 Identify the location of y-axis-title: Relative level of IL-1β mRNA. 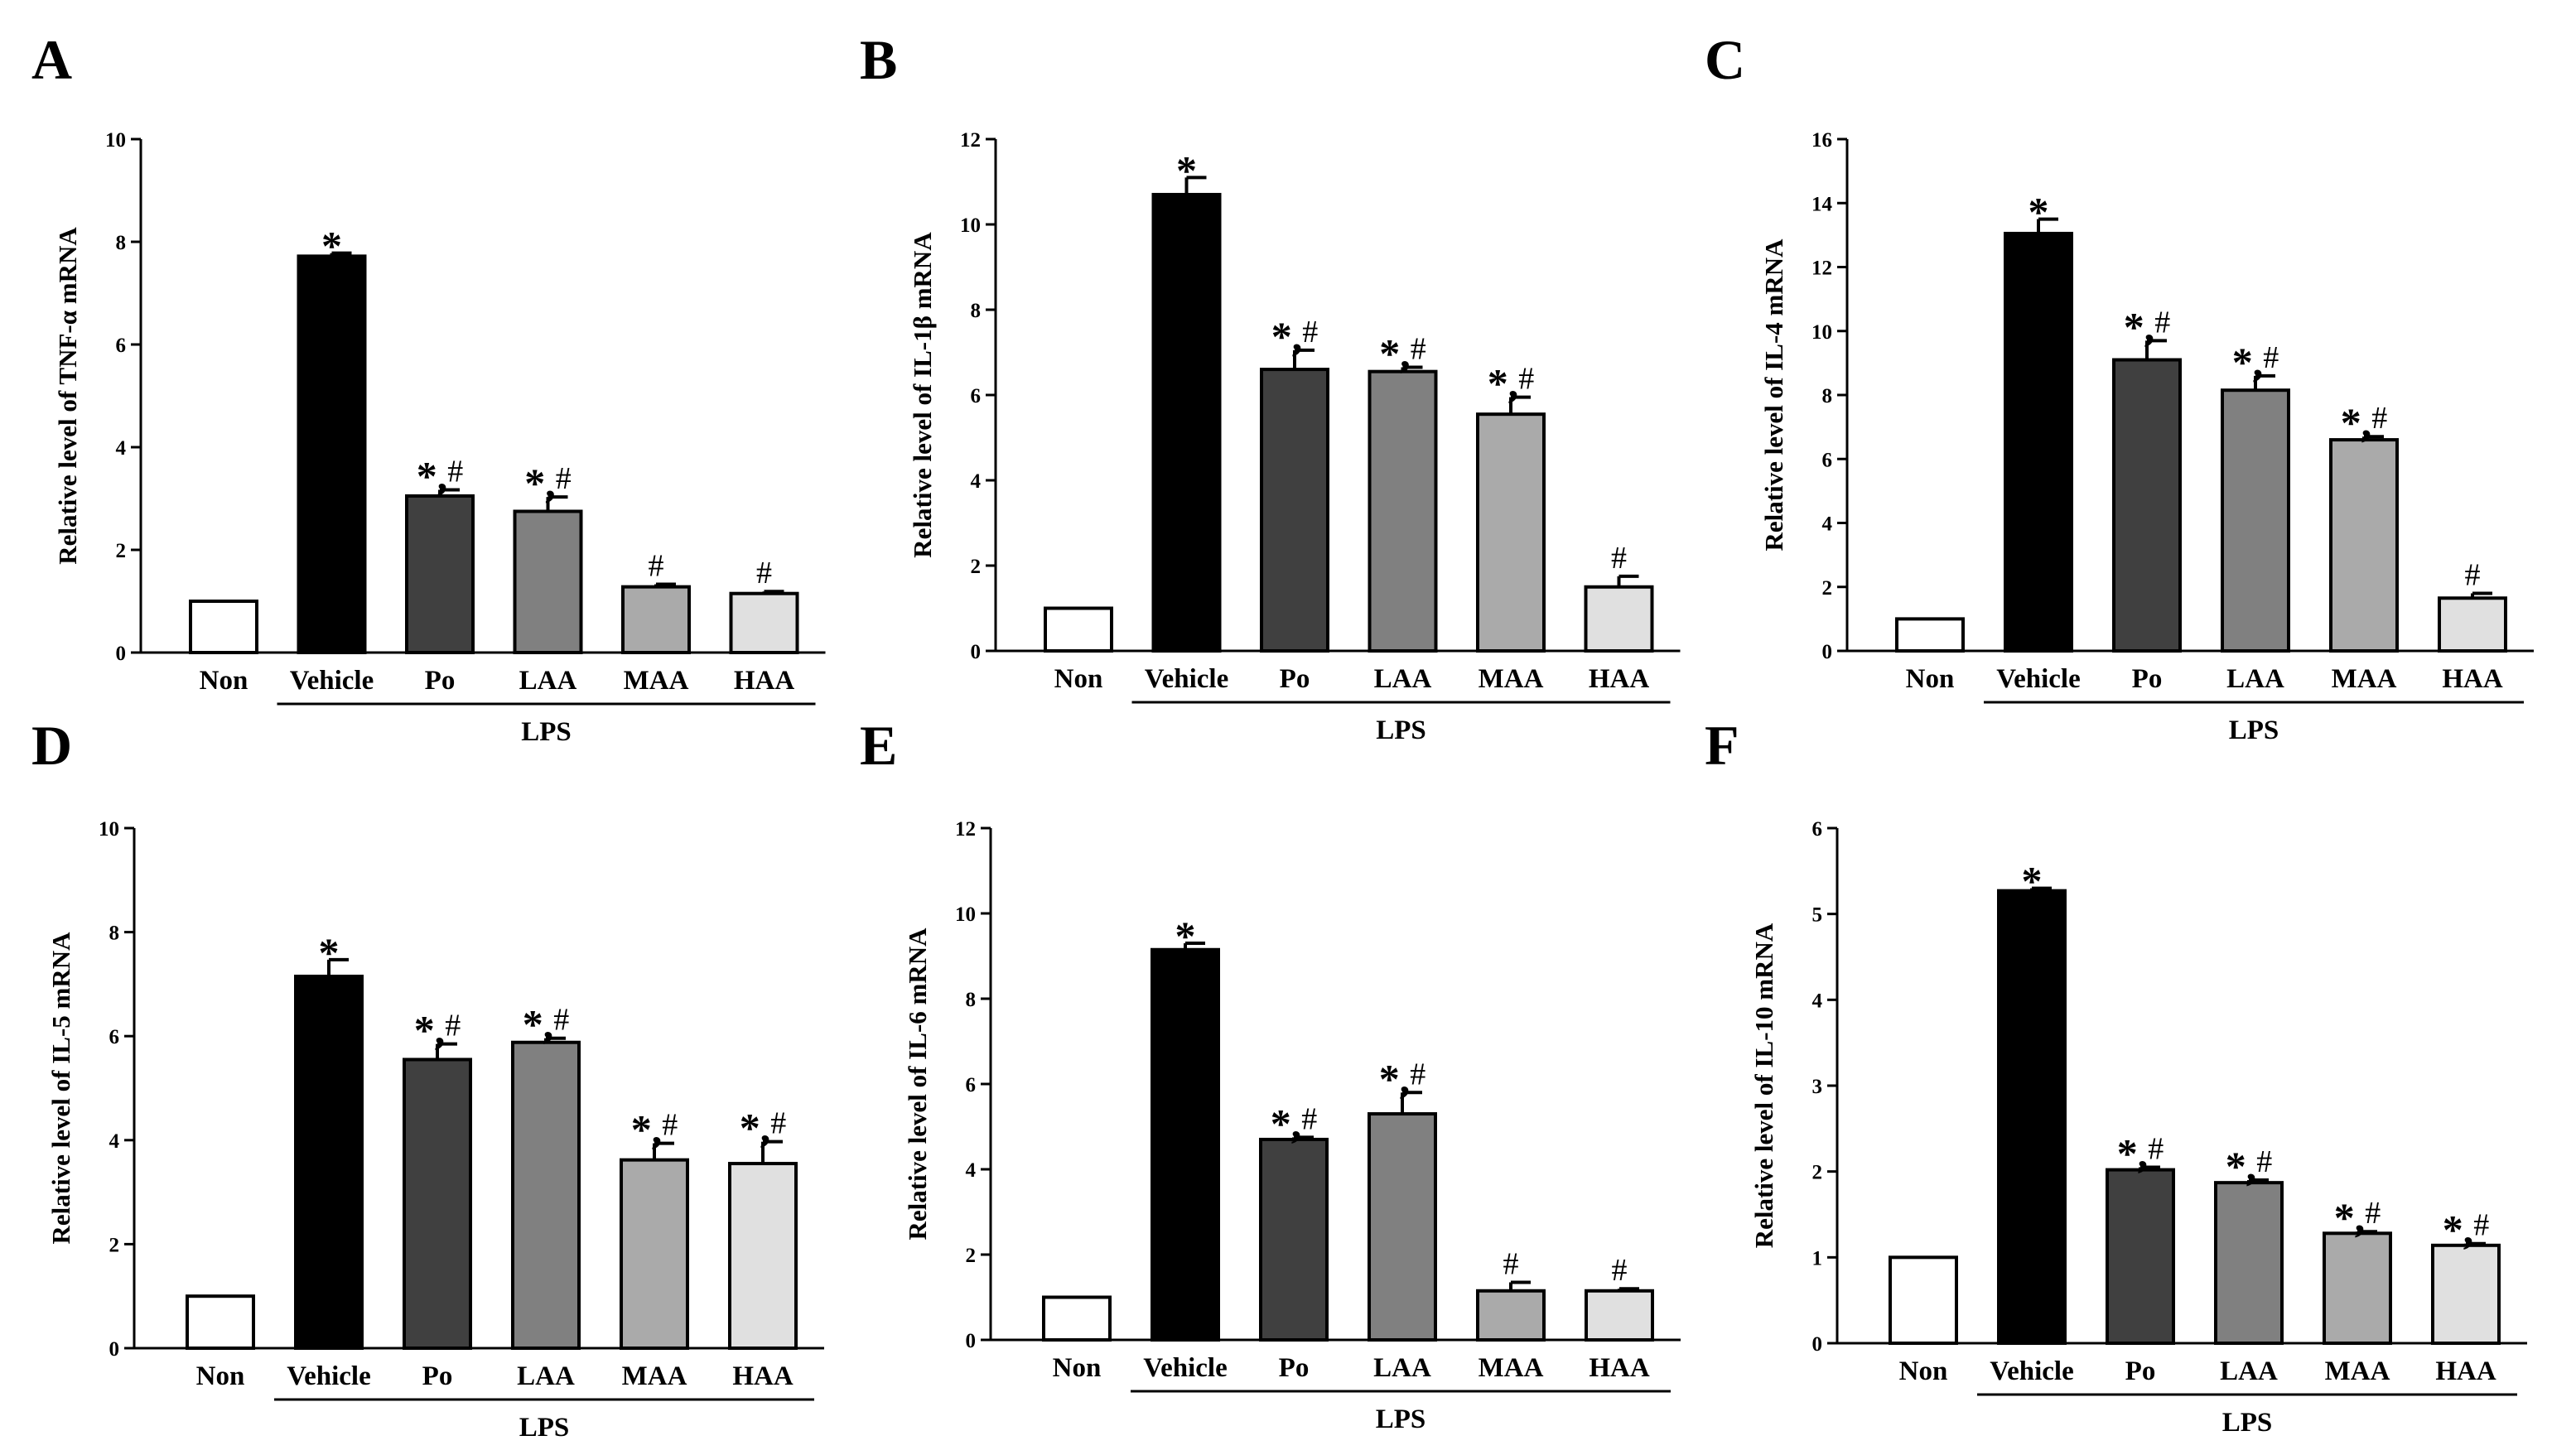
(922, 395).